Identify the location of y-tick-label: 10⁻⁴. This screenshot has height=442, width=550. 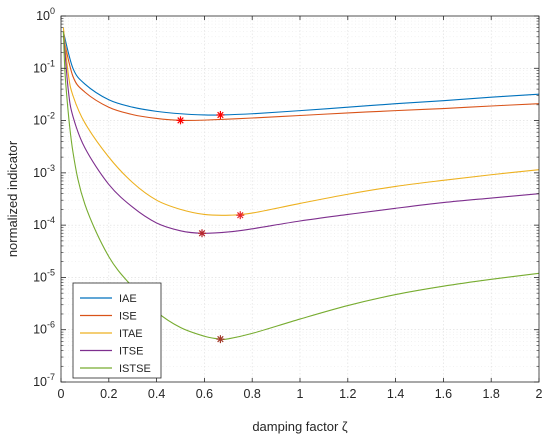
(44, 223).